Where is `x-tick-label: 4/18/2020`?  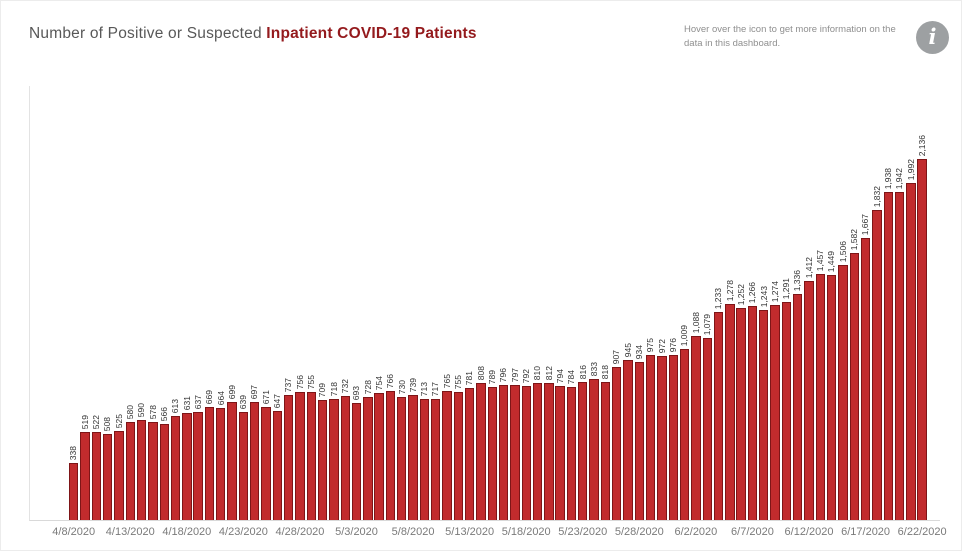
x-tick-label: 4/18/2020 is located at coordinates (187, 532).